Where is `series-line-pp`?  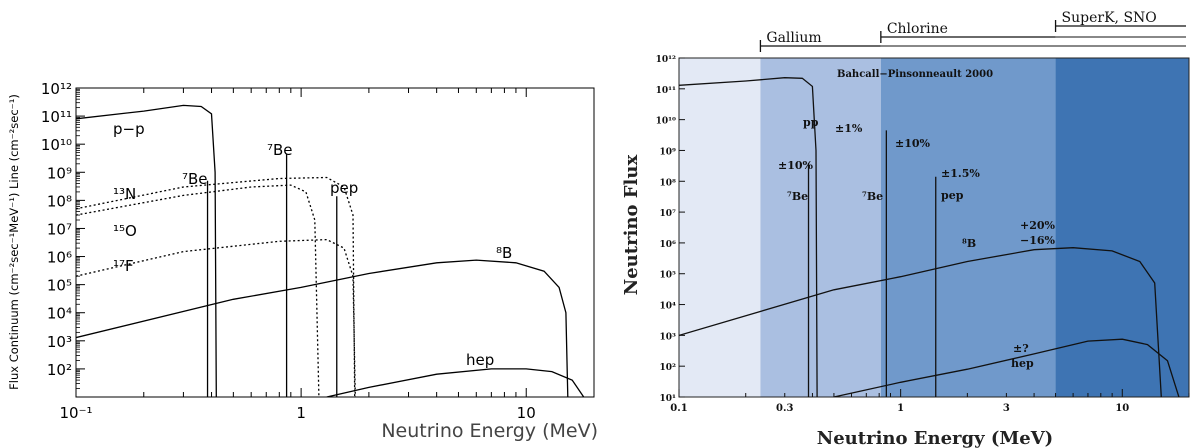
series-line-pp is located at coordinates (748, 237).